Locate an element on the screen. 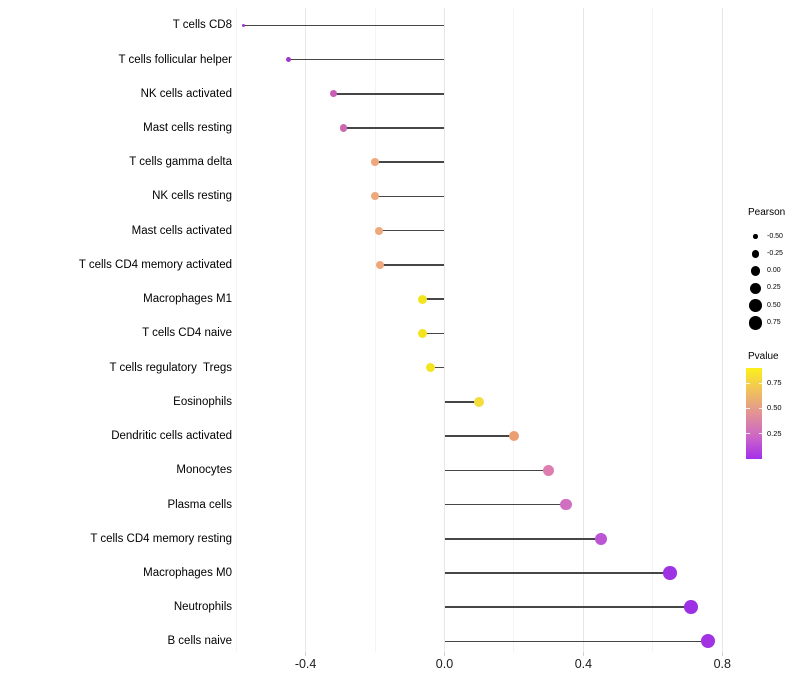  category-label: T cells CD4 memory resting is located at coordinates (161, 538).